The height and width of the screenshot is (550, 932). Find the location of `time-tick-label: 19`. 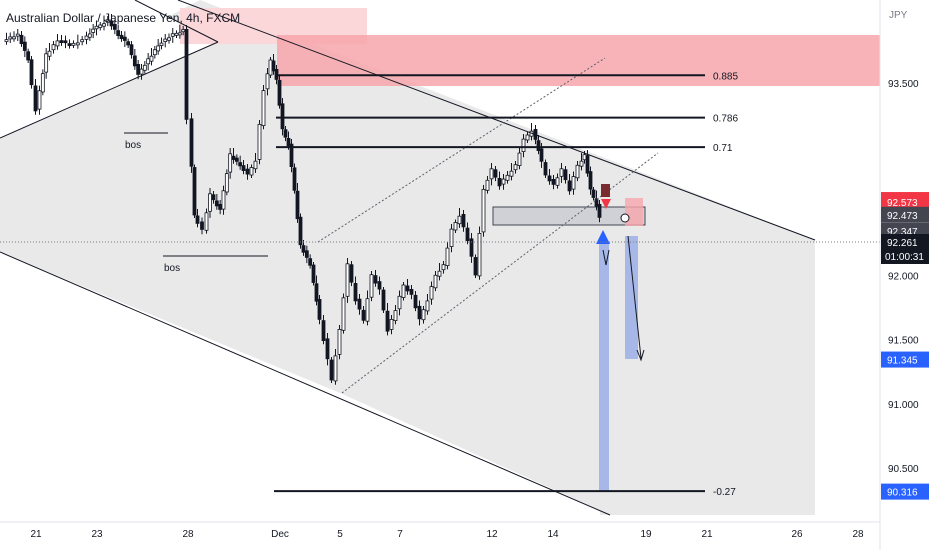

time-tick-label: 19 is located at coordinates (646, 534).